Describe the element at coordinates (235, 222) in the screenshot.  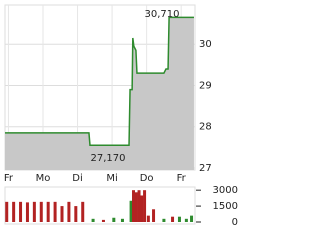
I see `y-tick-label: 0` at that location.